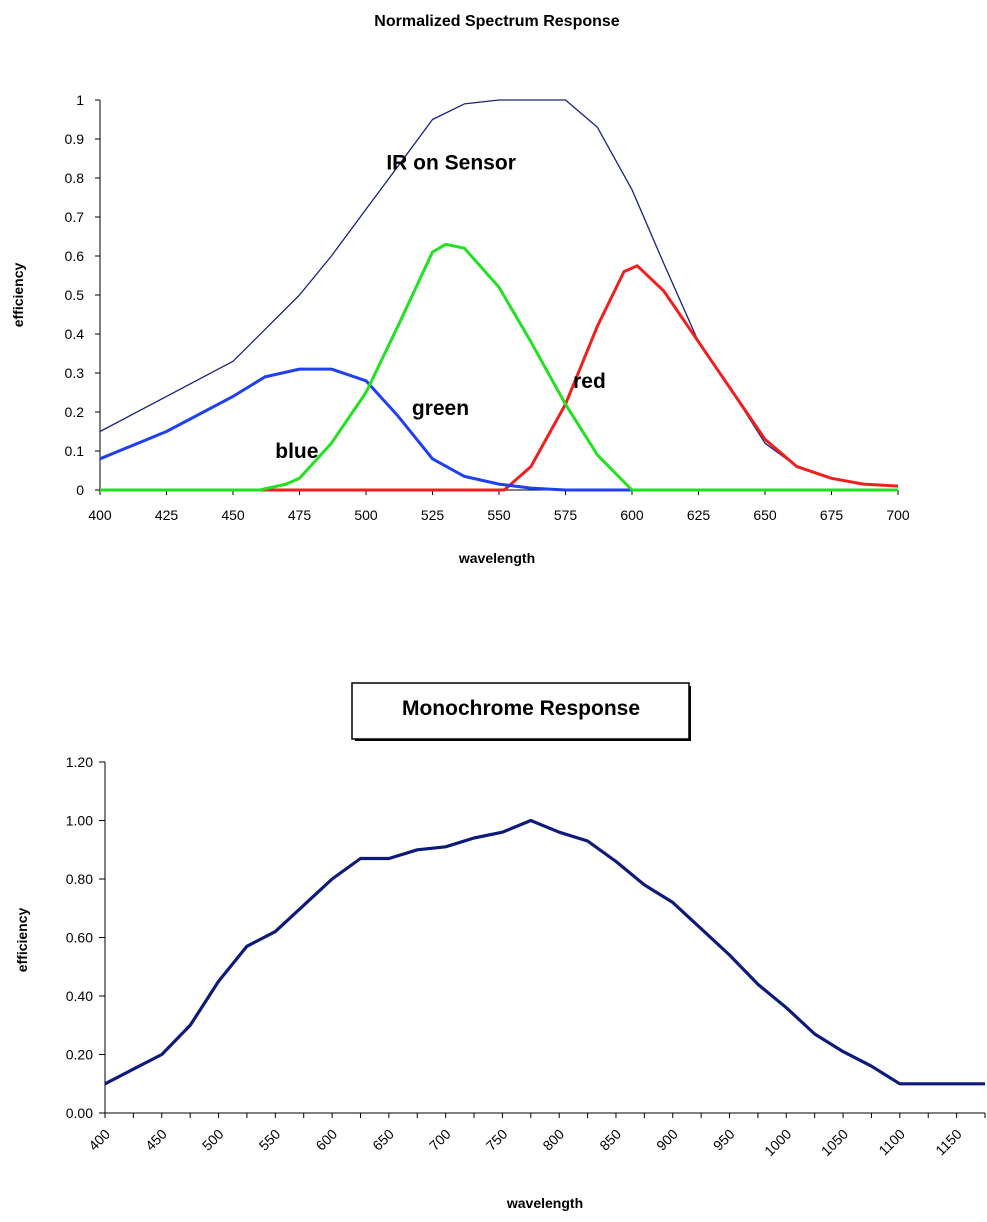 Image resolution: width=987 pixels, height=1222 pixels. Describe the element at coordinates (553, 1140) in the screenshot. I see `x-tick-label: 800` at that location.